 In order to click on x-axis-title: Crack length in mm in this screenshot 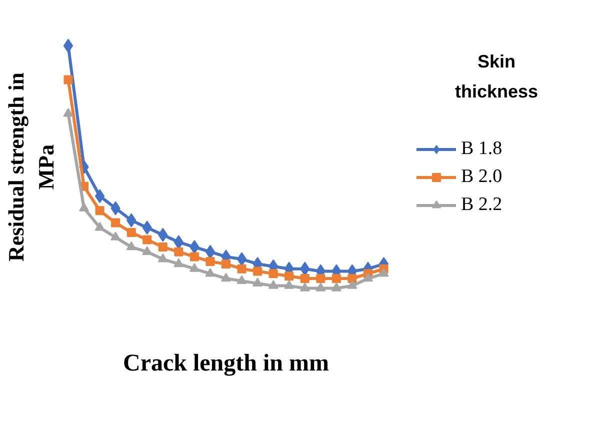, I will do `click(226, 363)`.